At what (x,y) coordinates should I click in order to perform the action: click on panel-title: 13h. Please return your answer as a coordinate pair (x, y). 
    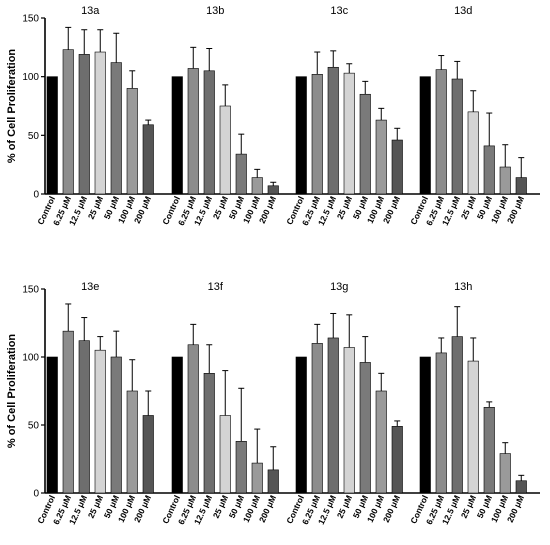
    Looking at the image, I should click on (463, 287).